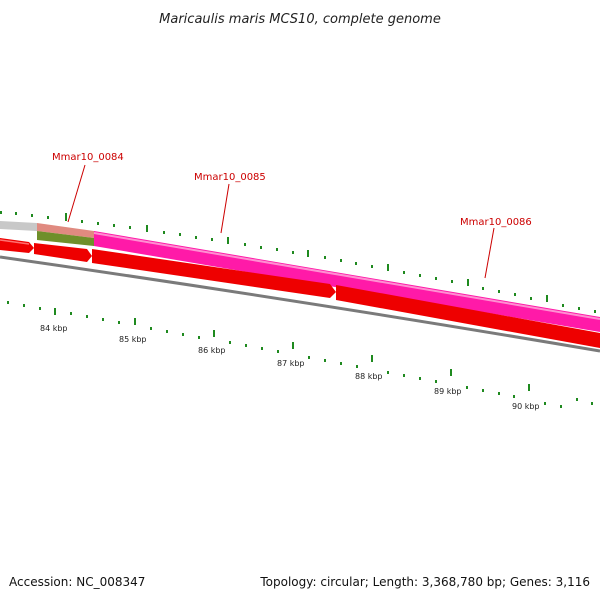 The height and width of the screenshot is (600, 600). Describe the element at coordinates (65, 230) in the screenshot. I see `feature-salmon` at that location.